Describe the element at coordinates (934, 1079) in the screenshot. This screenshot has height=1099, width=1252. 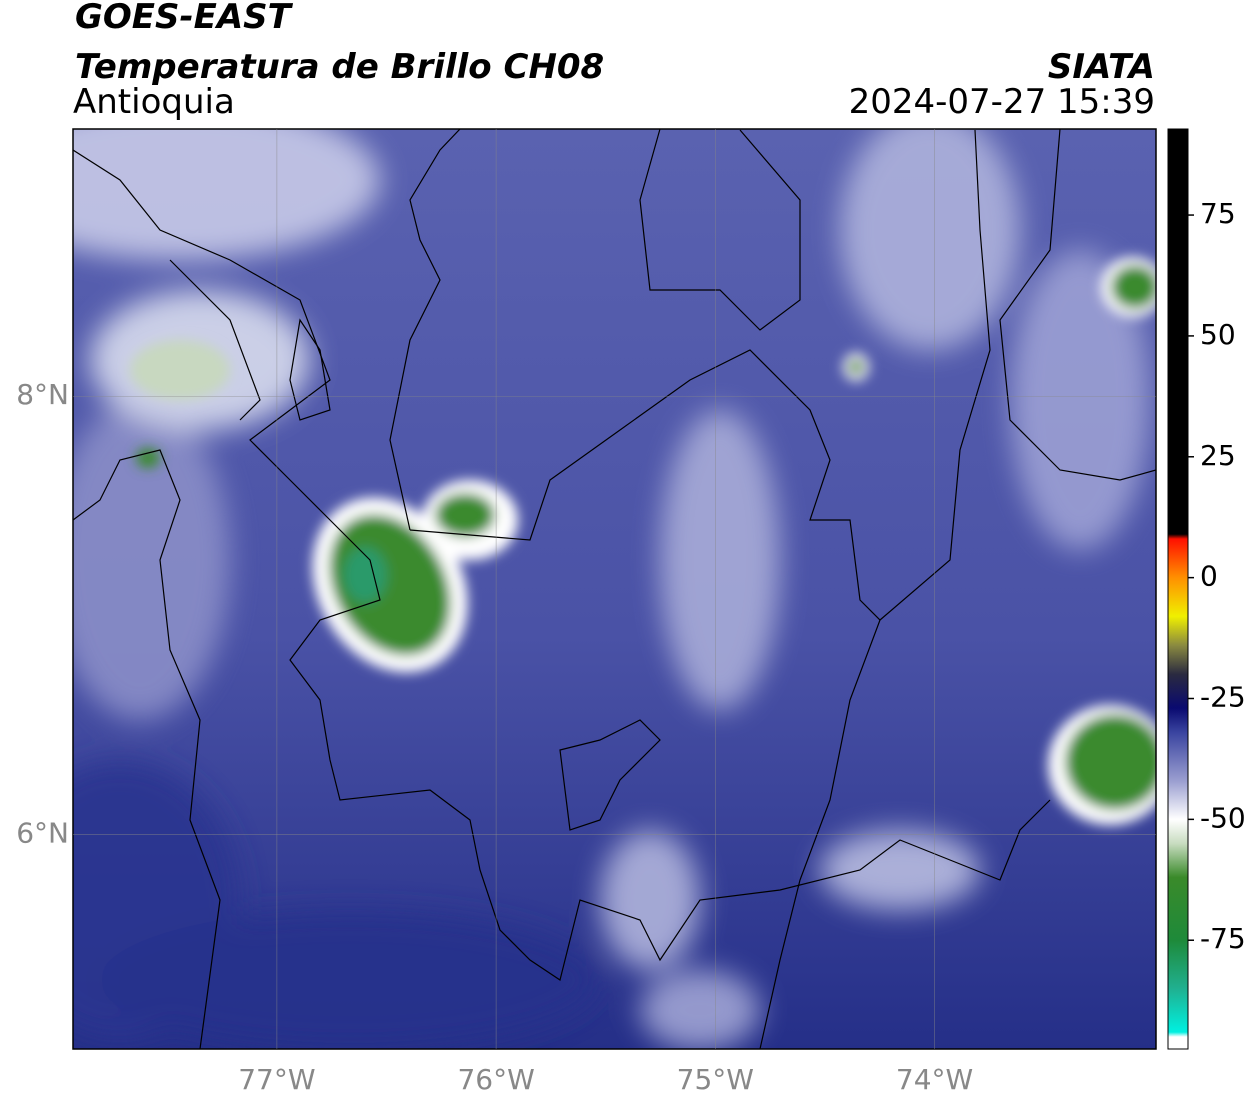
I see `x-tick-label: 74°W` at that location.